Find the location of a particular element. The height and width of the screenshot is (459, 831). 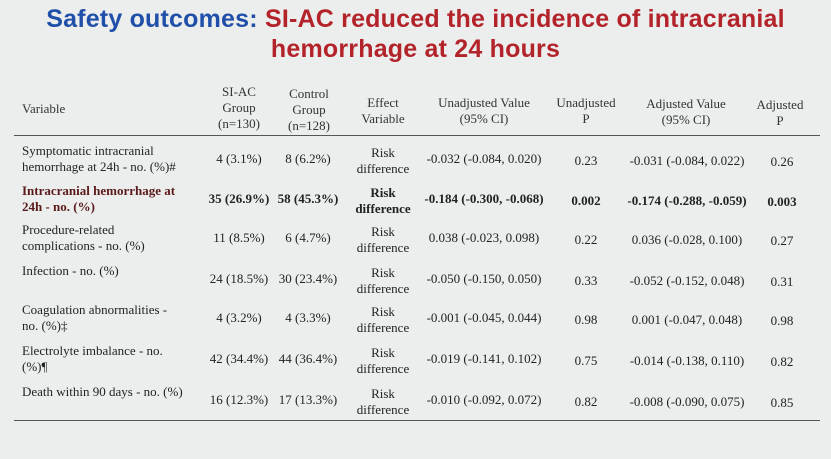

cell-unadjusted-value: -0.010 (-0.092, 0.072) is located at coordinates (484, 399).